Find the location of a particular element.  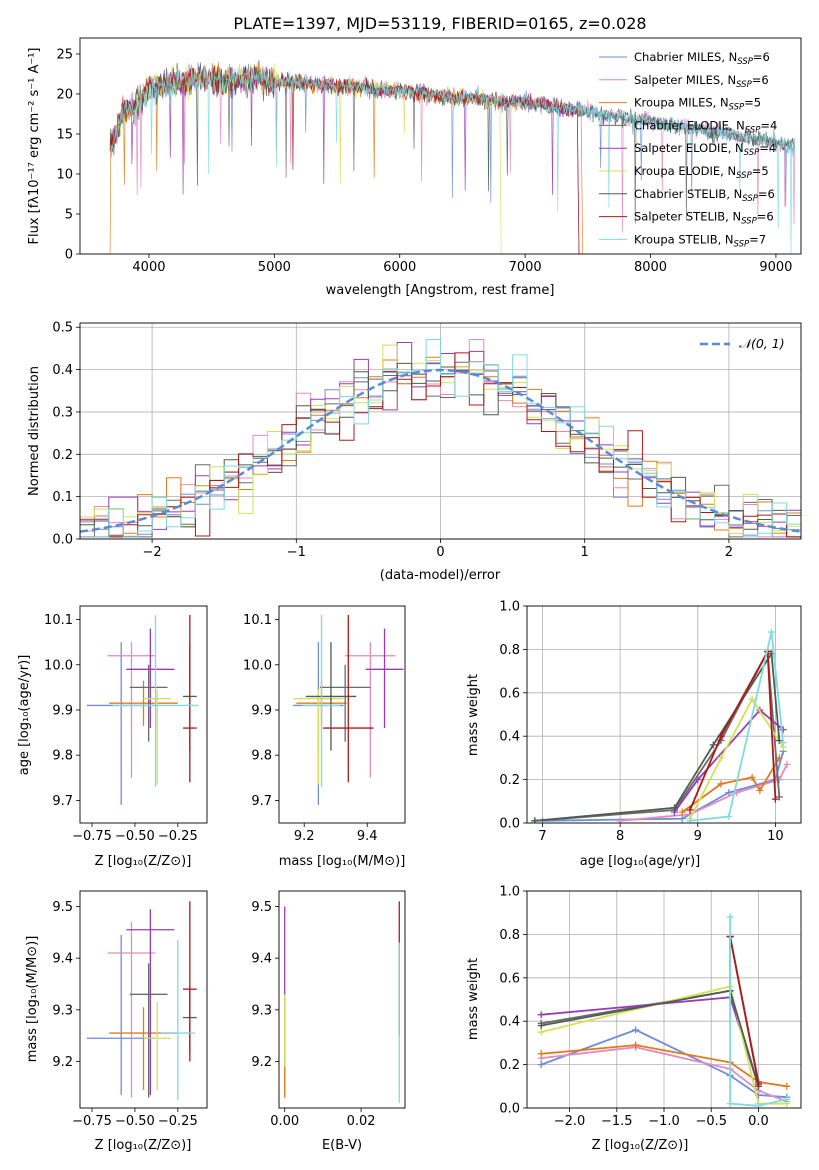

legend-name: Kroupa ELODIE, N is located at coordinates (685, 171).